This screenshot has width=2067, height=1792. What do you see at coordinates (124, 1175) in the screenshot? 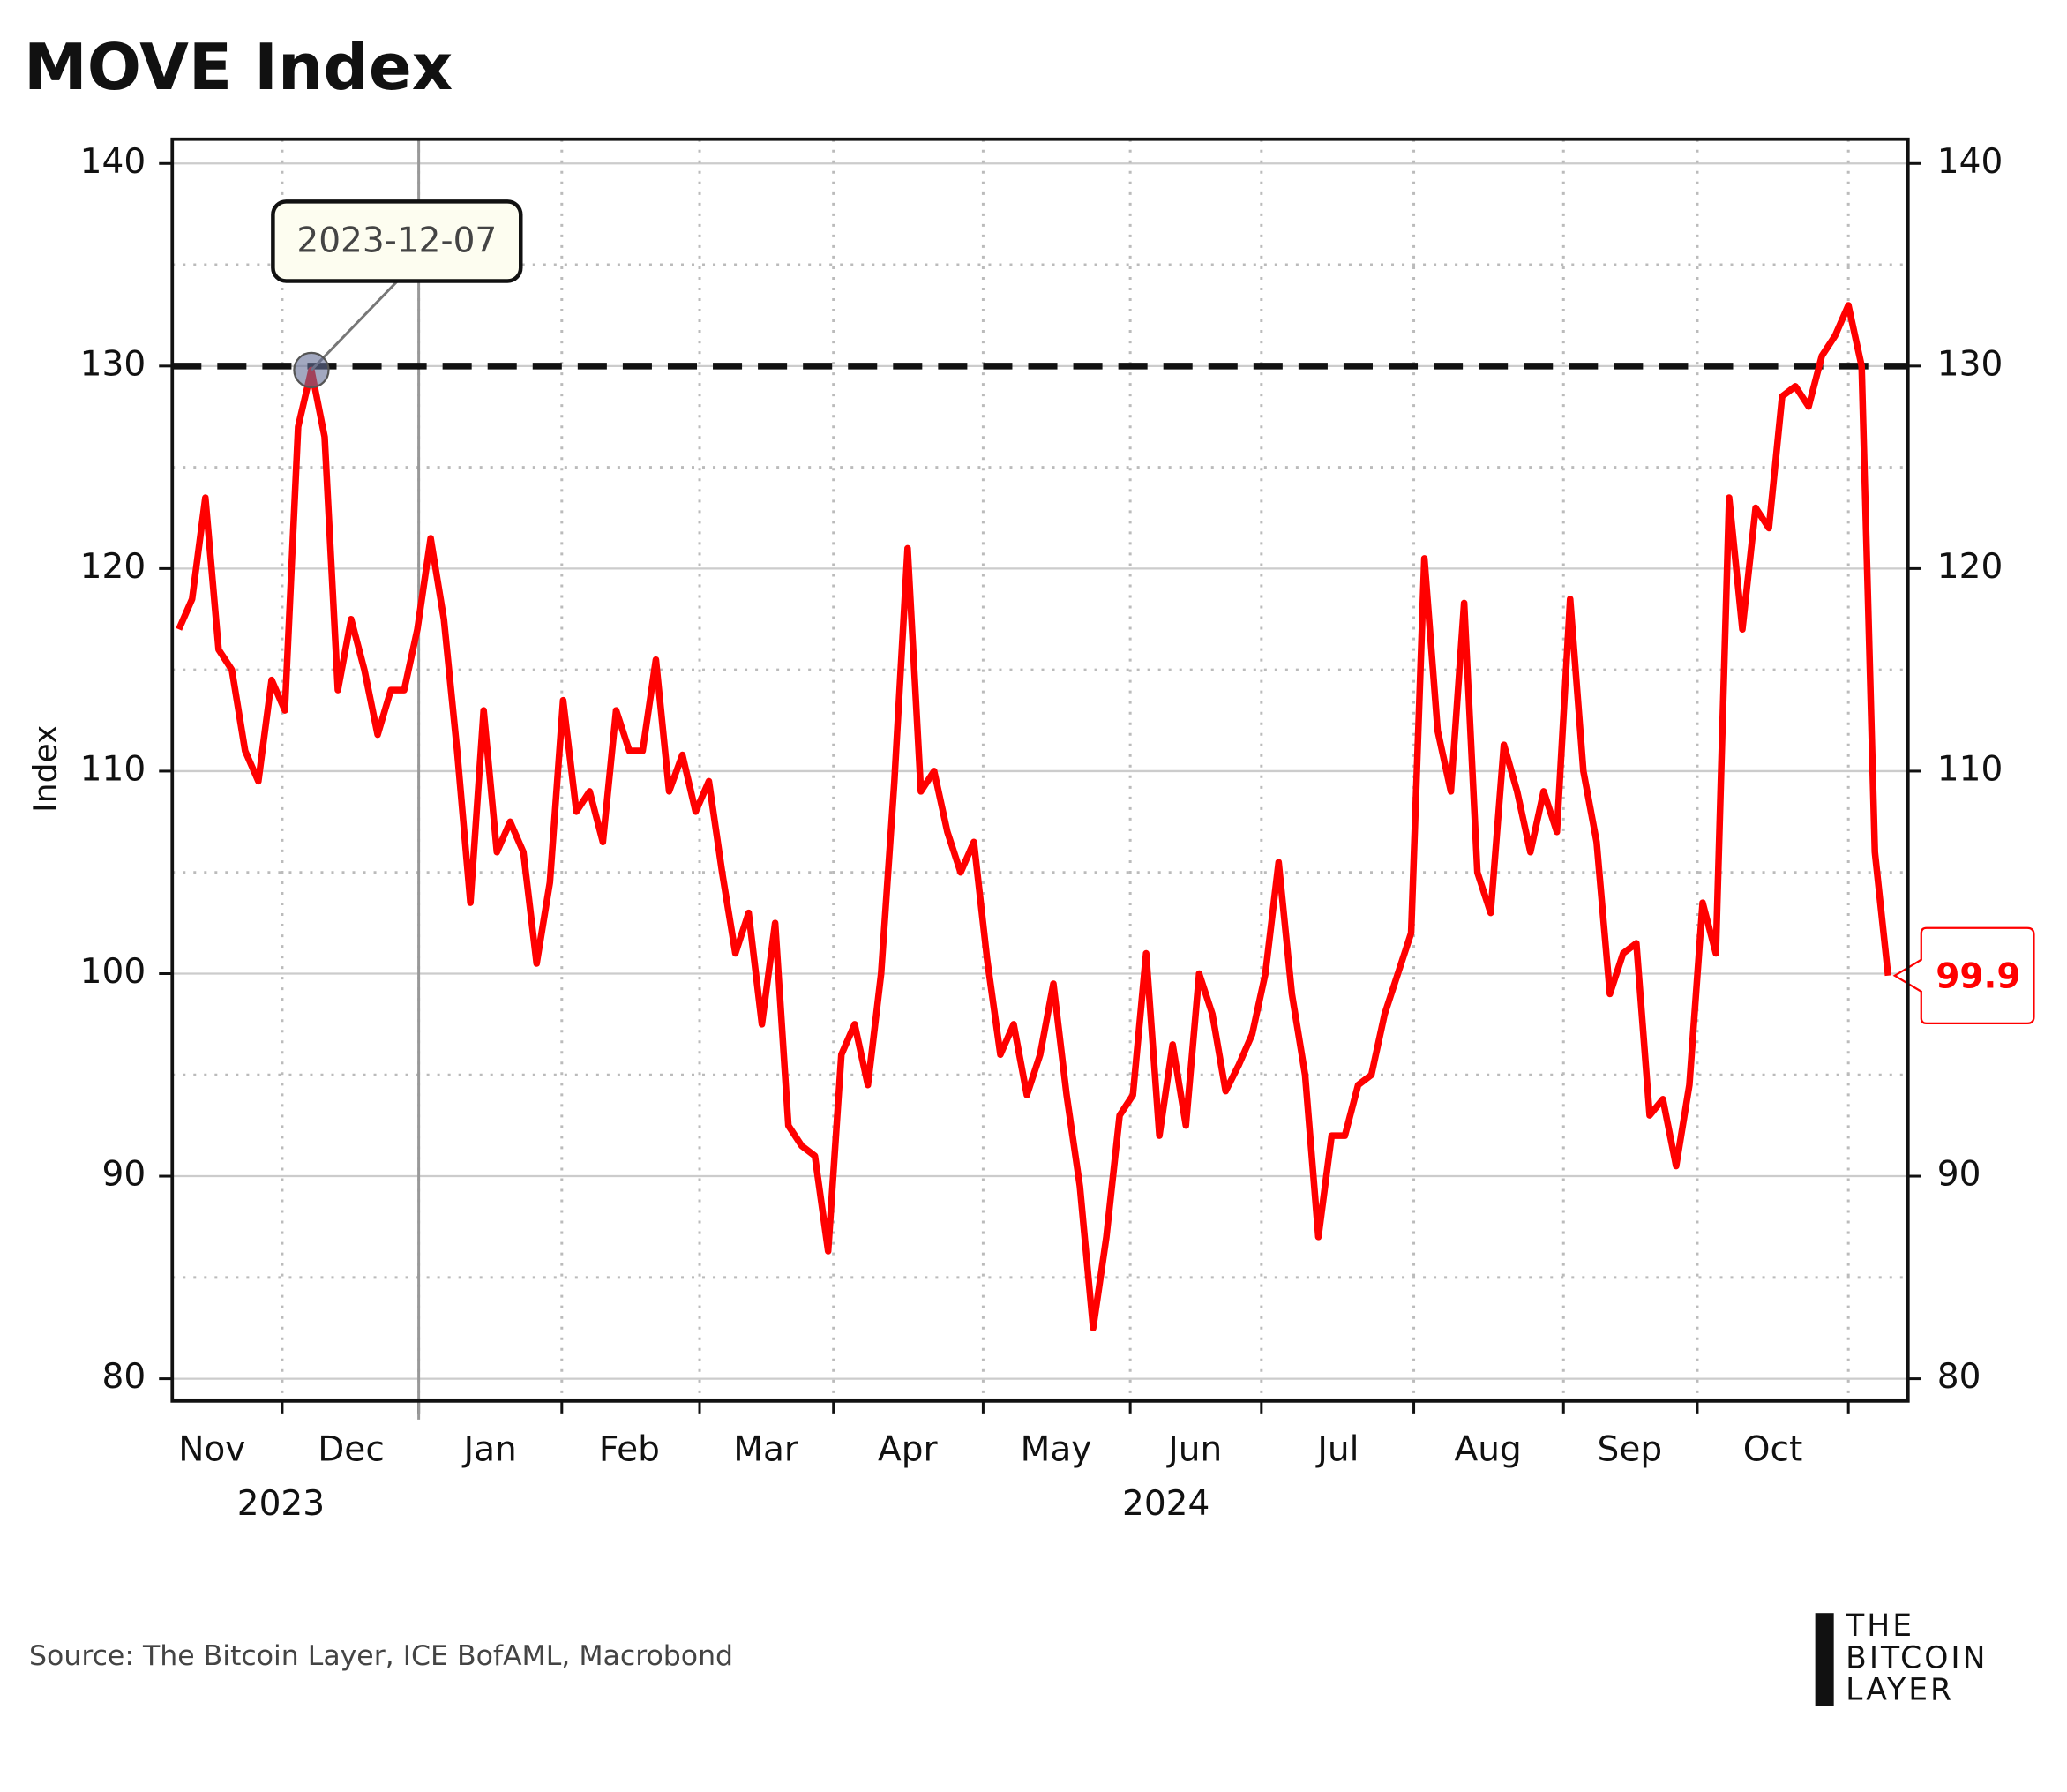
I see `y-tick-label: 90` at bounding box center [124, 1175].